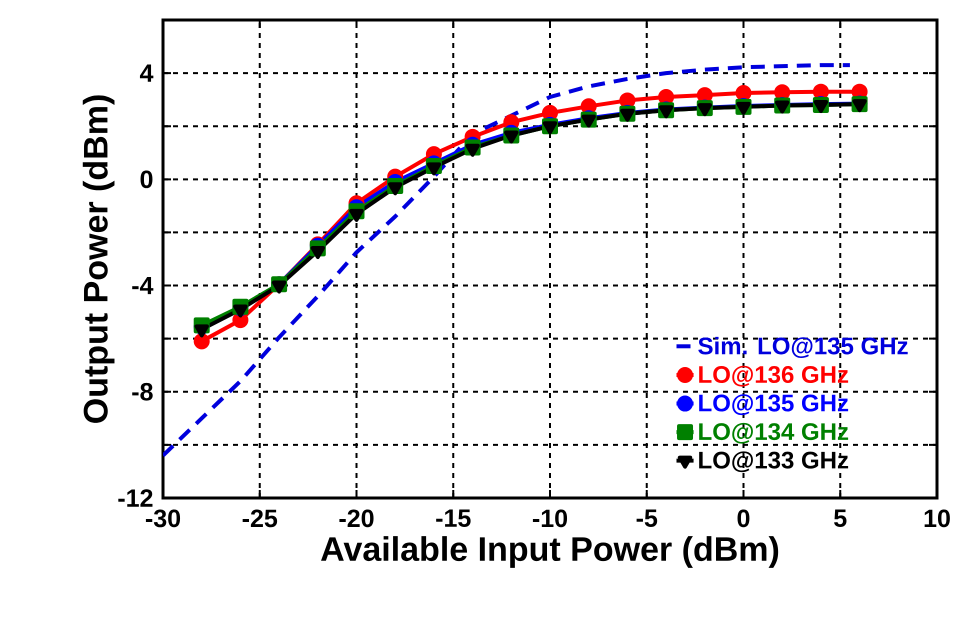 Image resolution: width=964 pixels, height=626 pixels. What do you see at coordinates (773, 376) in the screenshot?
I see `legend-label: LO@136 GHz` at bounding box center [773, 376].